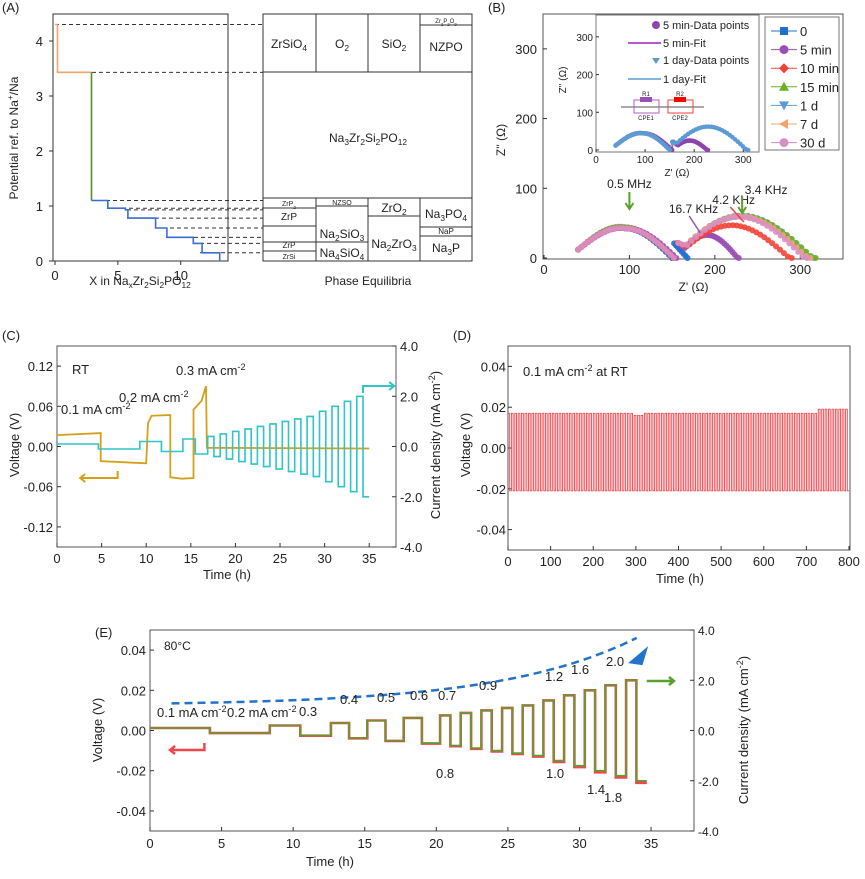  I want to click on inset-y-tick-label: 0, so click(590, 151).